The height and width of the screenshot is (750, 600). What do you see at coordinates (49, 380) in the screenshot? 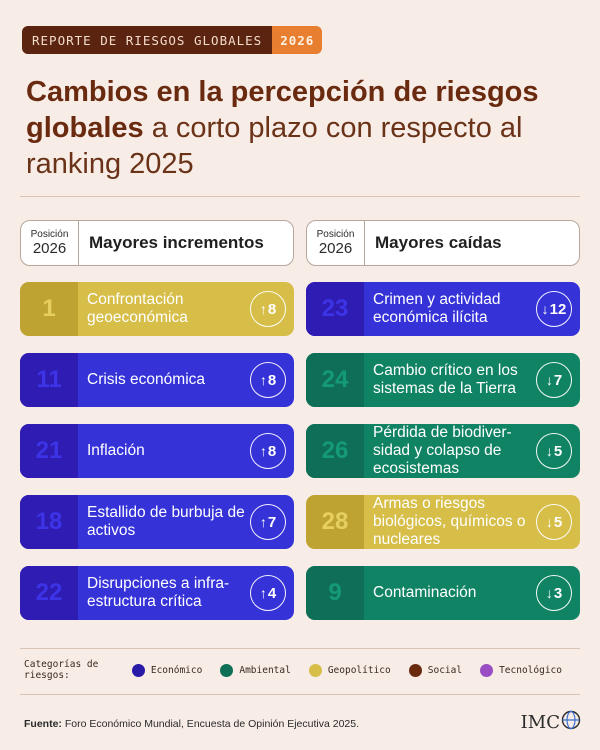
I see `rank-number: 11` at bounding box center [49, 380].